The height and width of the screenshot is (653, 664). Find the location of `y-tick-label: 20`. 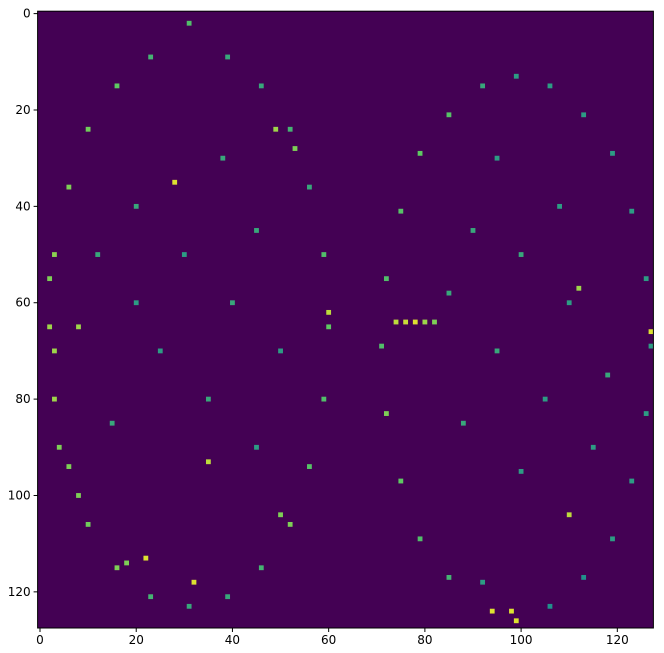

y-tick-label: 20 is located at coordinates (22, 110).